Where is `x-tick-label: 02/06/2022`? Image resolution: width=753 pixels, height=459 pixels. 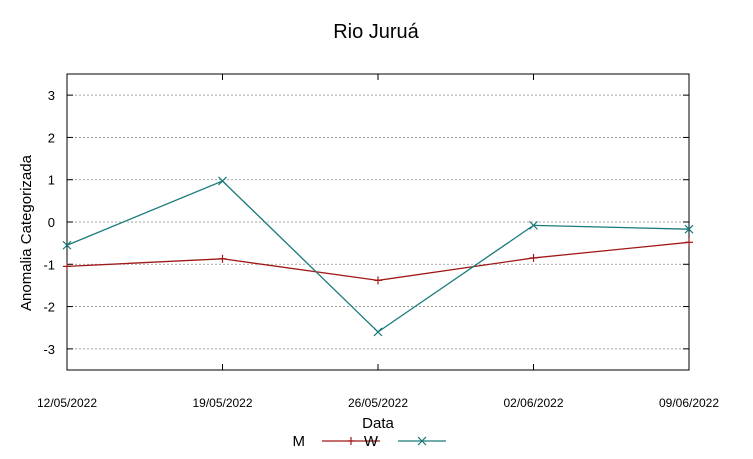
x-tick-label: 02/06/2022 is located at coordinates (533, 403).